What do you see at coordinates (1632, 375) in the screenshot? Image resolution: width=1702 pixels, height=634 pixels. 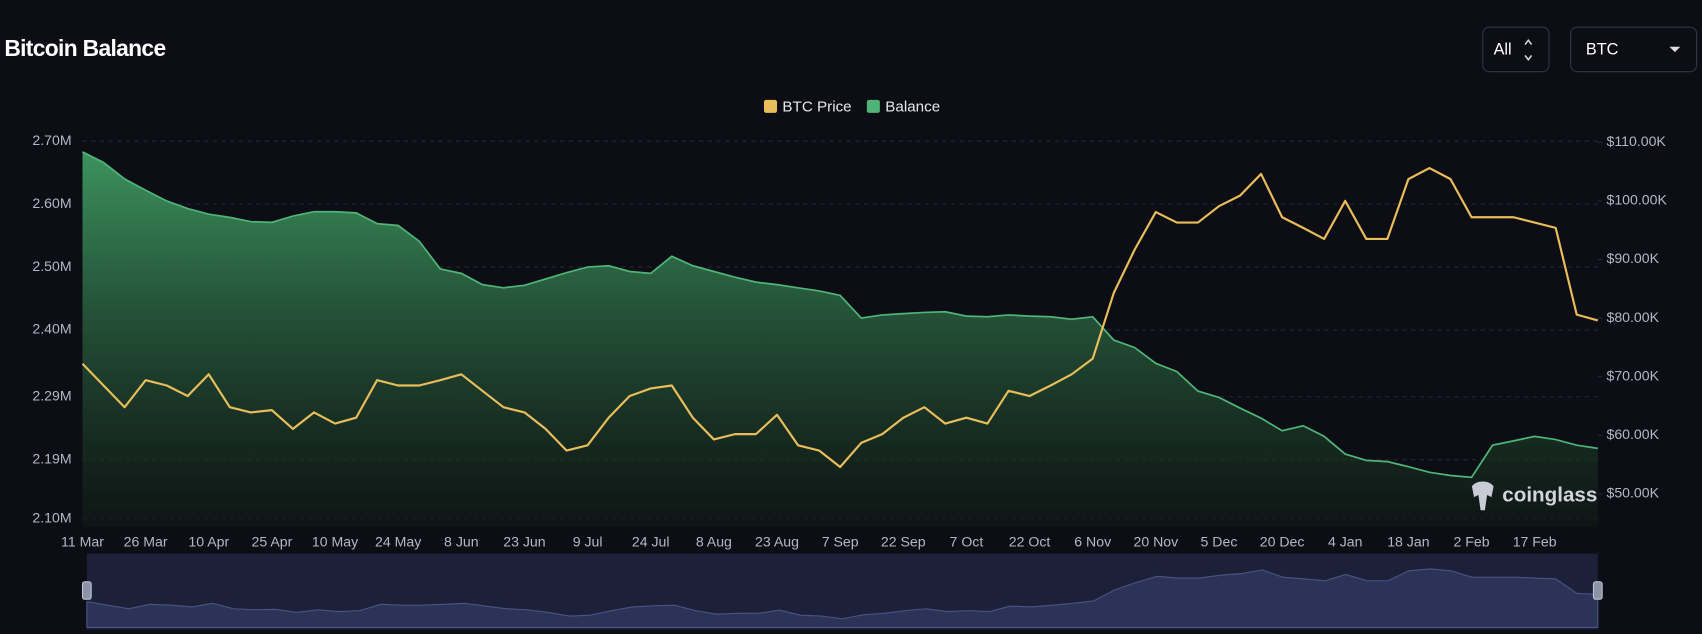 I see `y2-tick-label: $70.00K` at bounding box center [1632, 375].